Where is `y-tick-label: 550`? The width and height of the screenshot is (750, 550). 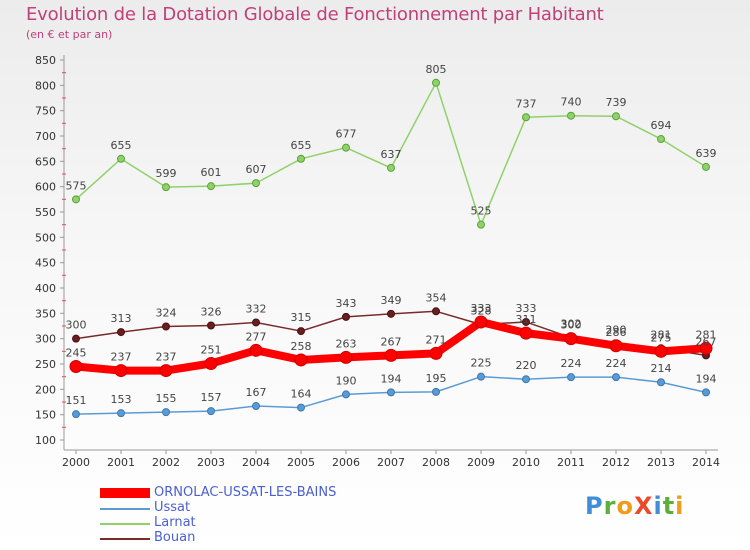 y-tick-label: 550 is located at coordinates (45, 212).